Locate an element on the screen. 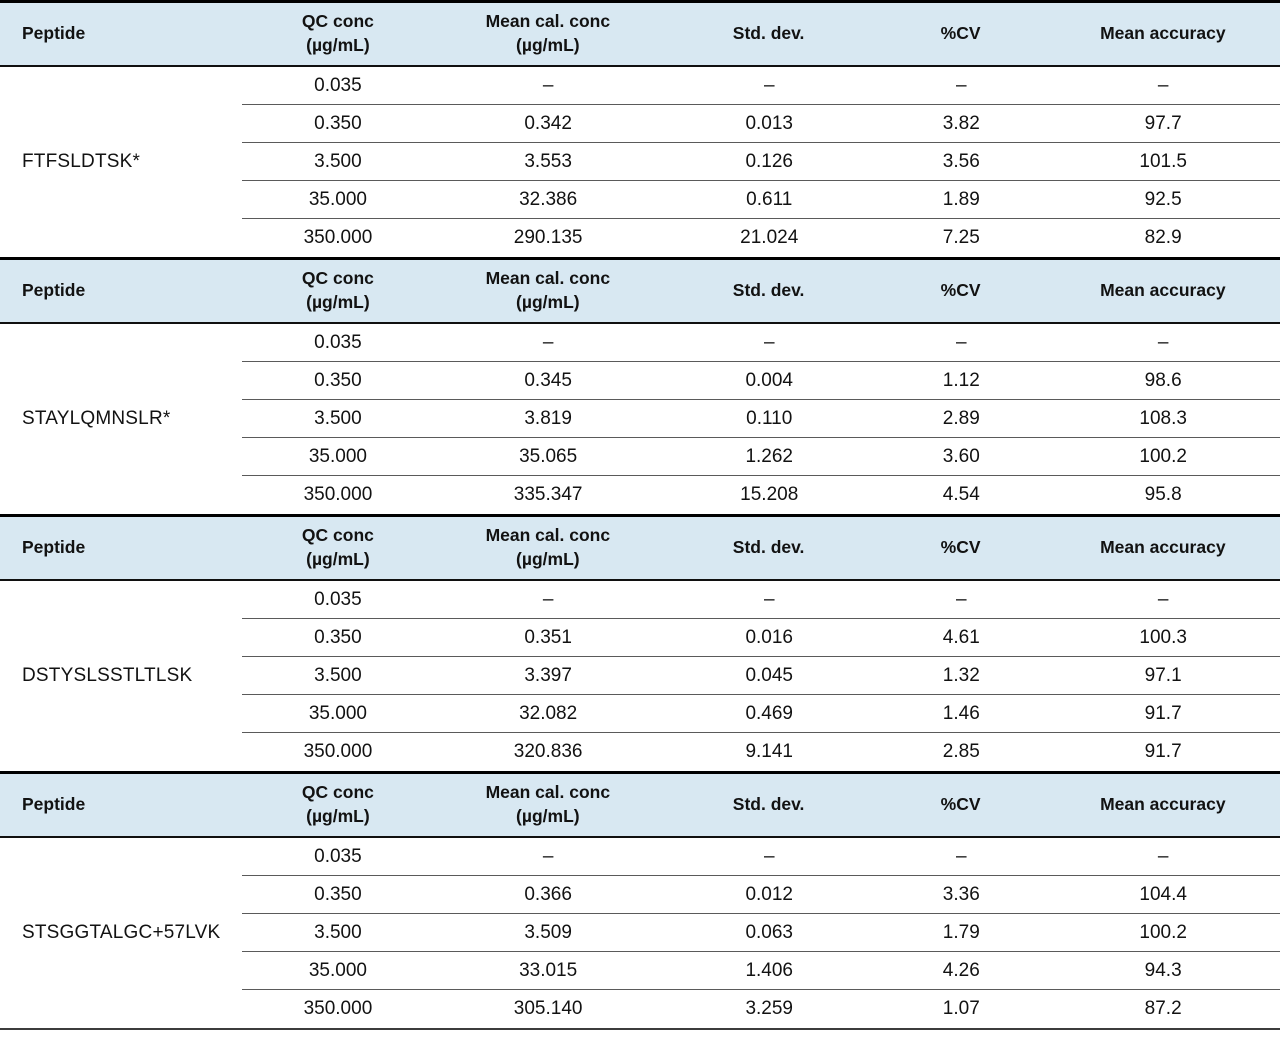 The height and width of the screenshot is (1047, 1280). cell-std-dev: 0.012 is located at coordinates (769, 894).